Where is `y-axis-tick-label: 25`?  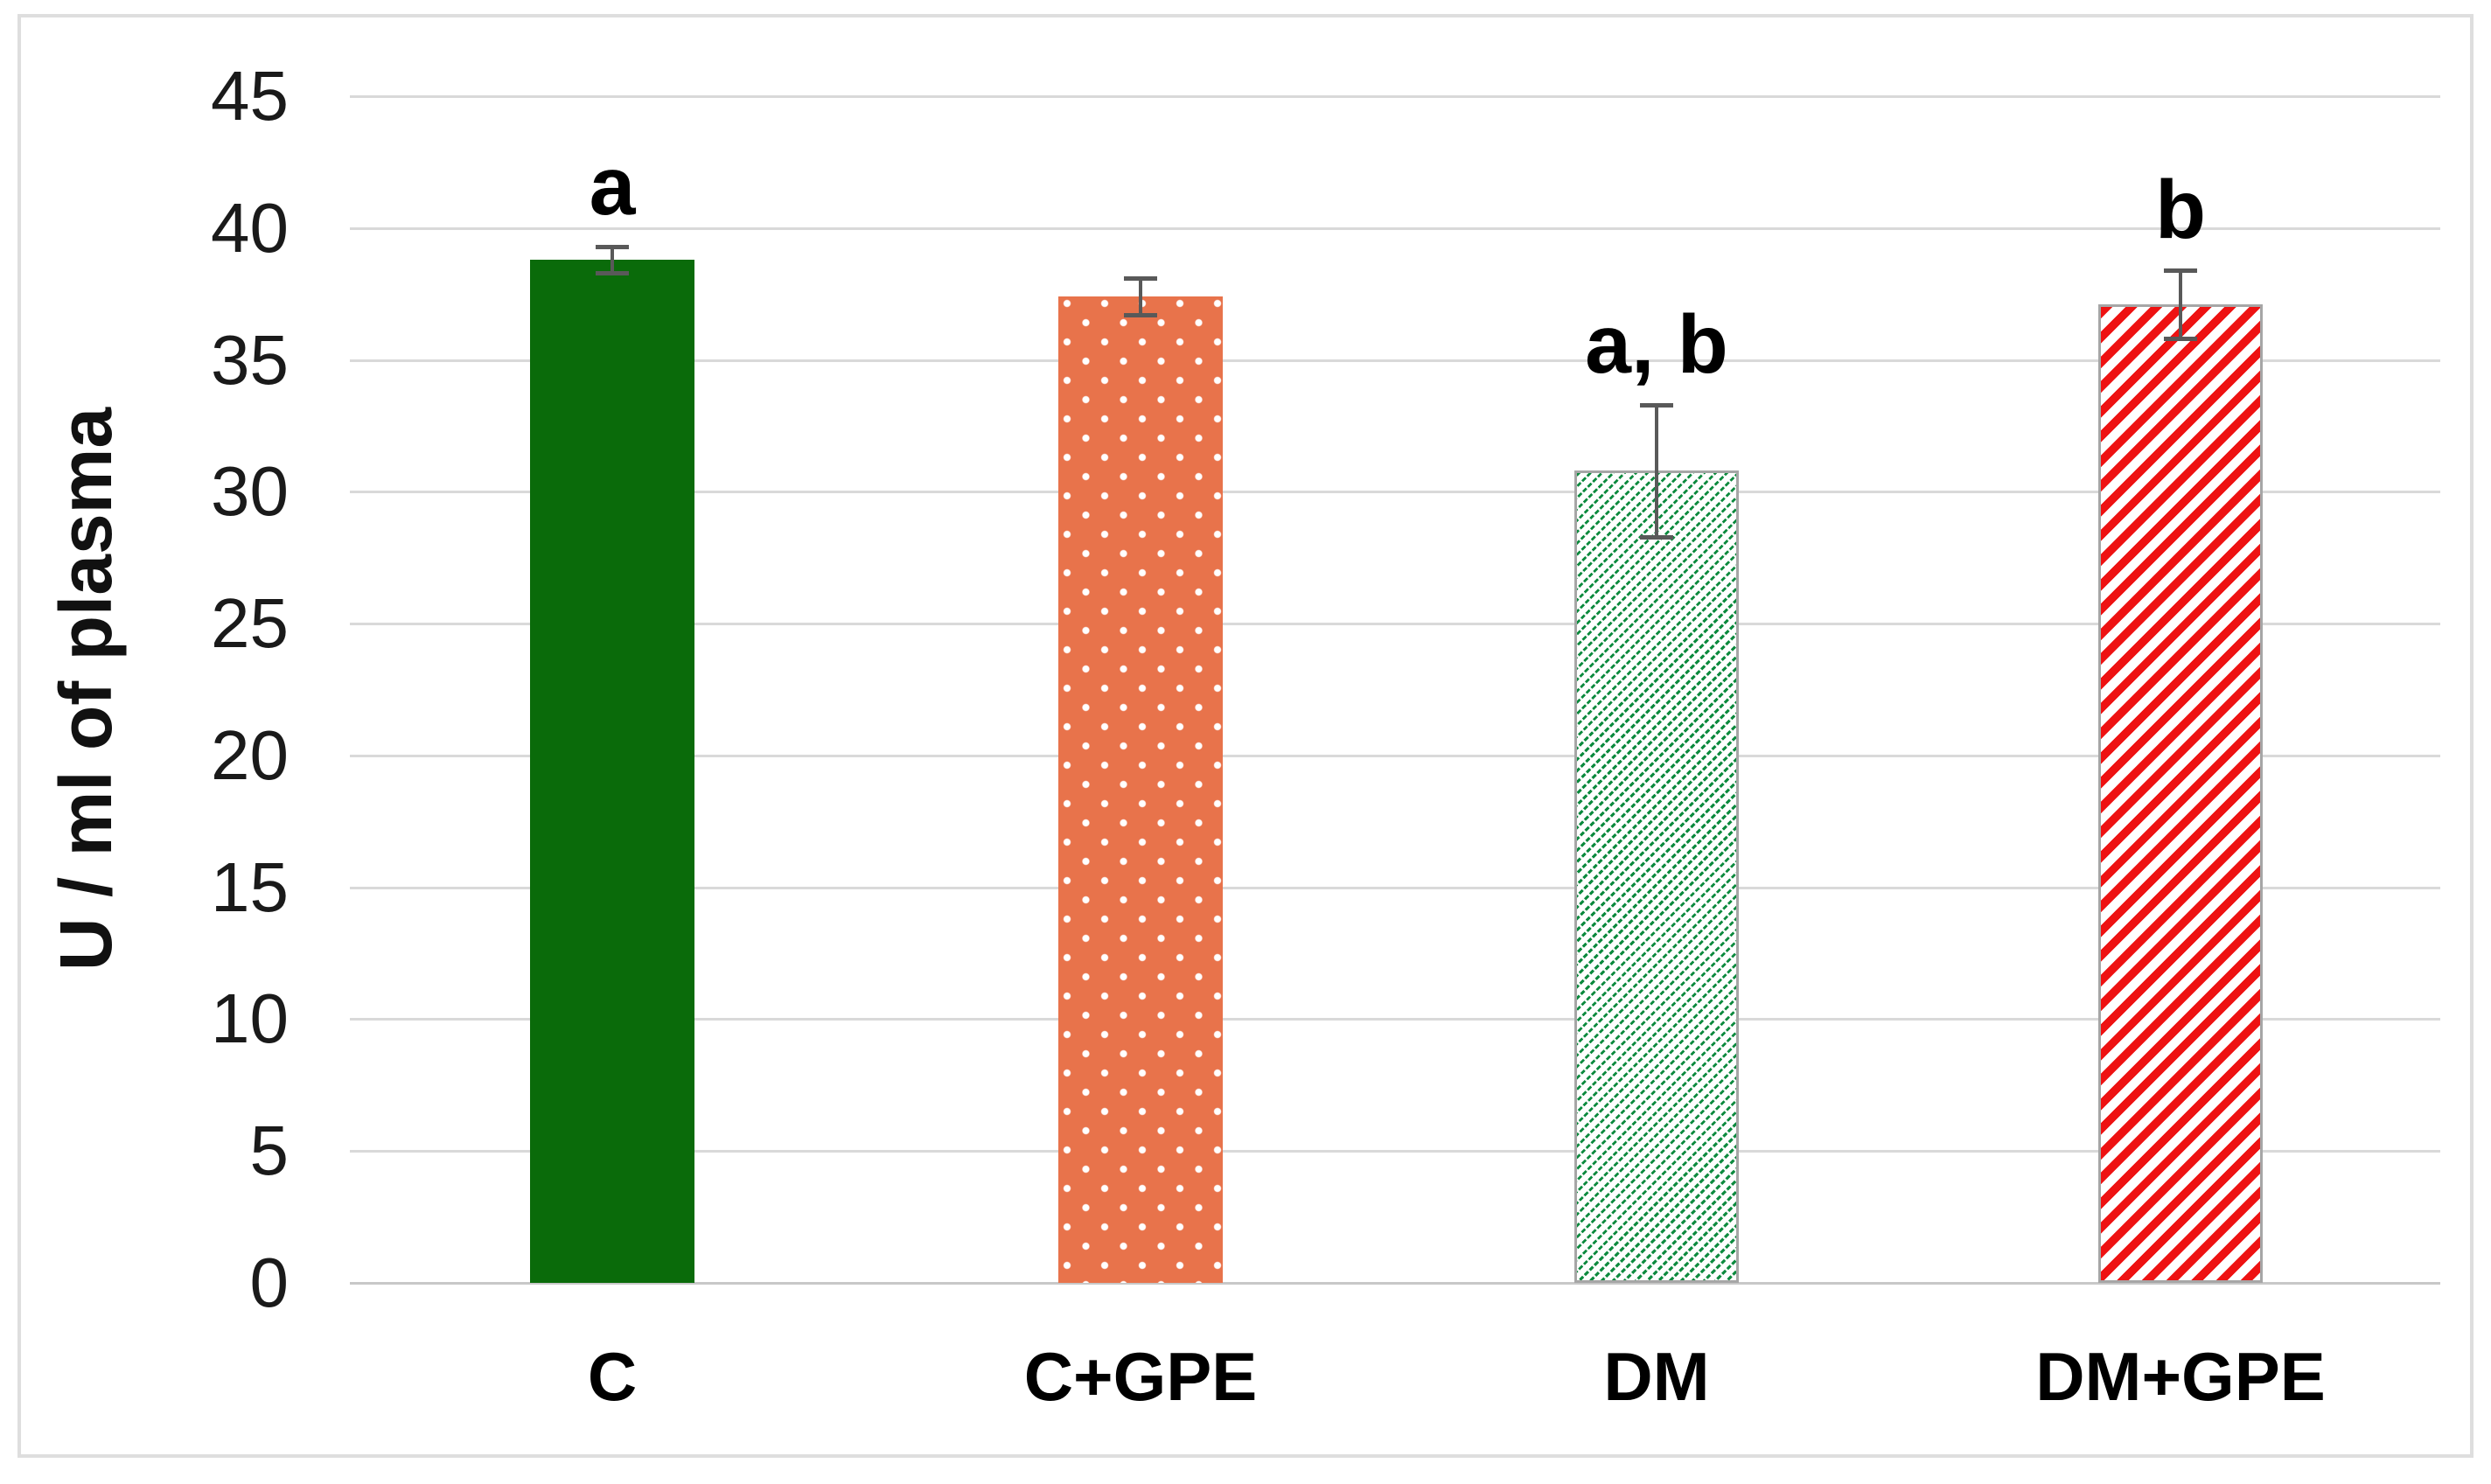
y-axis-tick-label: 25 is located at coordinates (250, 623).